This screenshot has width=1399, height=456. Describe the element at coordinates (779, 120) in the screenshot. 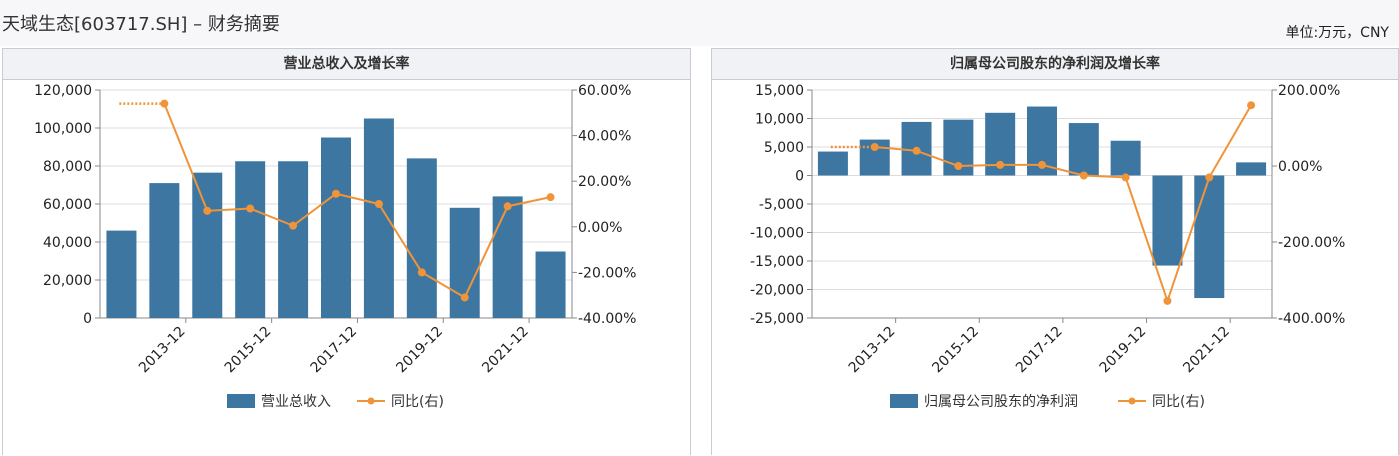

I see `y-left-tick-label: 10,000` at that location.